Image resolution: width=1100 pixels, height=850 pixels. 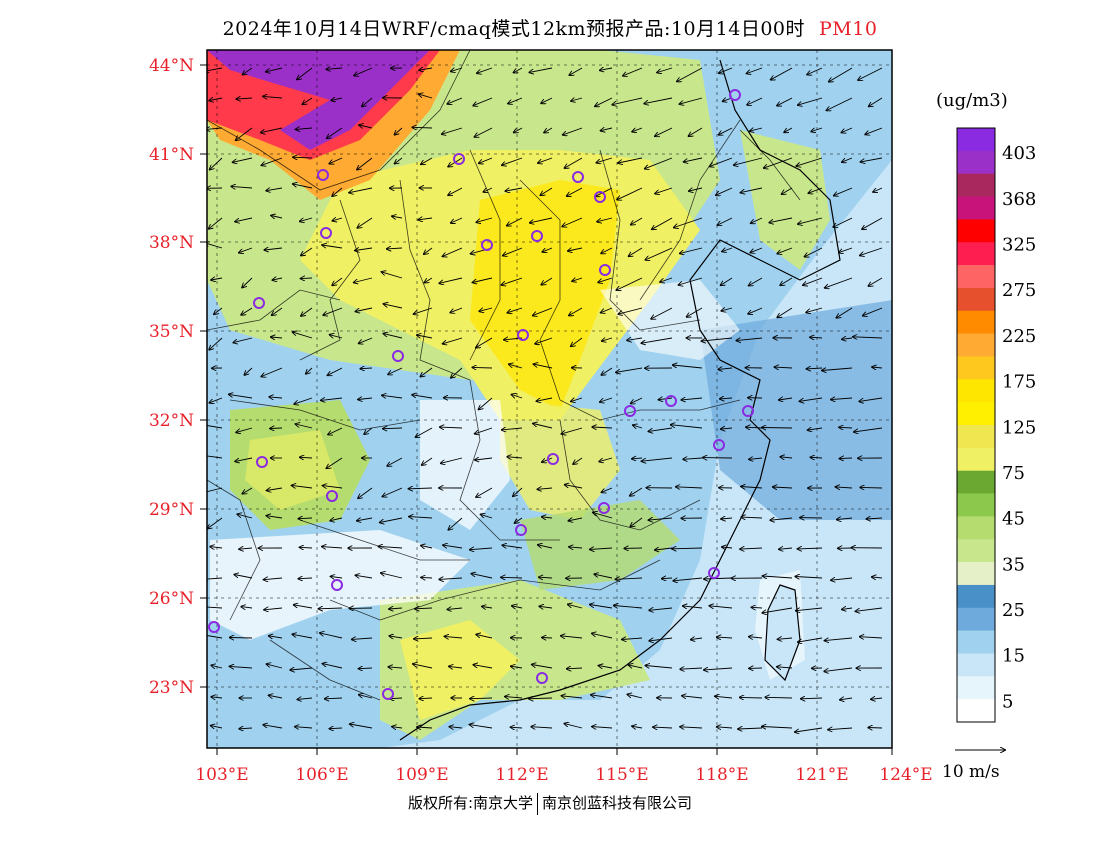 What do you see at coordinates (550, 803) in the screenshot?
I see `copyright: 版权所有:南京大学 南京创蓝科技有限公司` at bounding box center [550, 803].